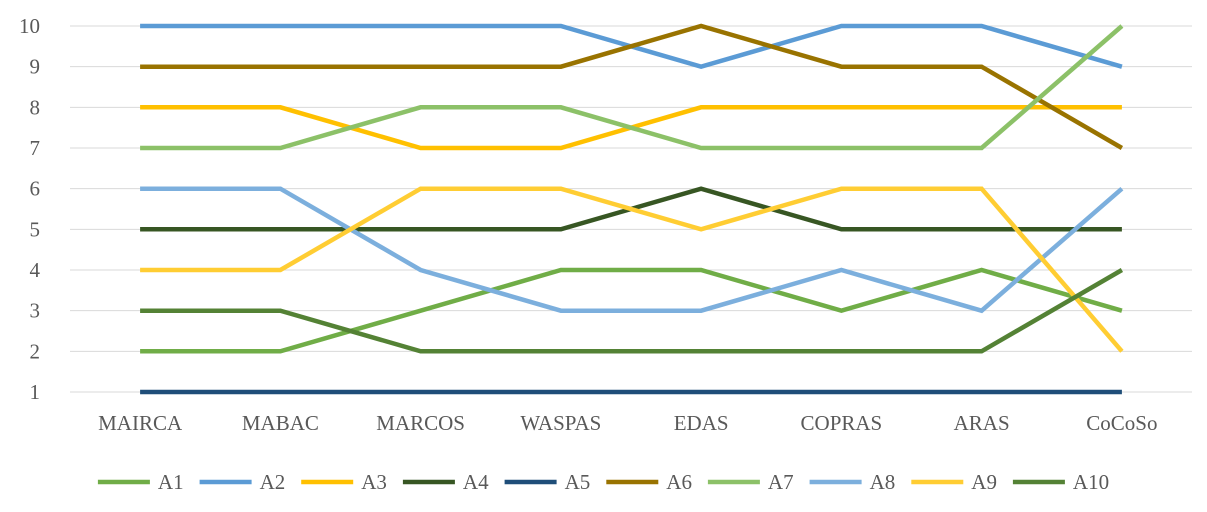 The image size is (1207, 512). What do you see at coordinates (954, 482) in the screenshot?
I see `legend-item-a9: A9` at bounding box center [954, 482].